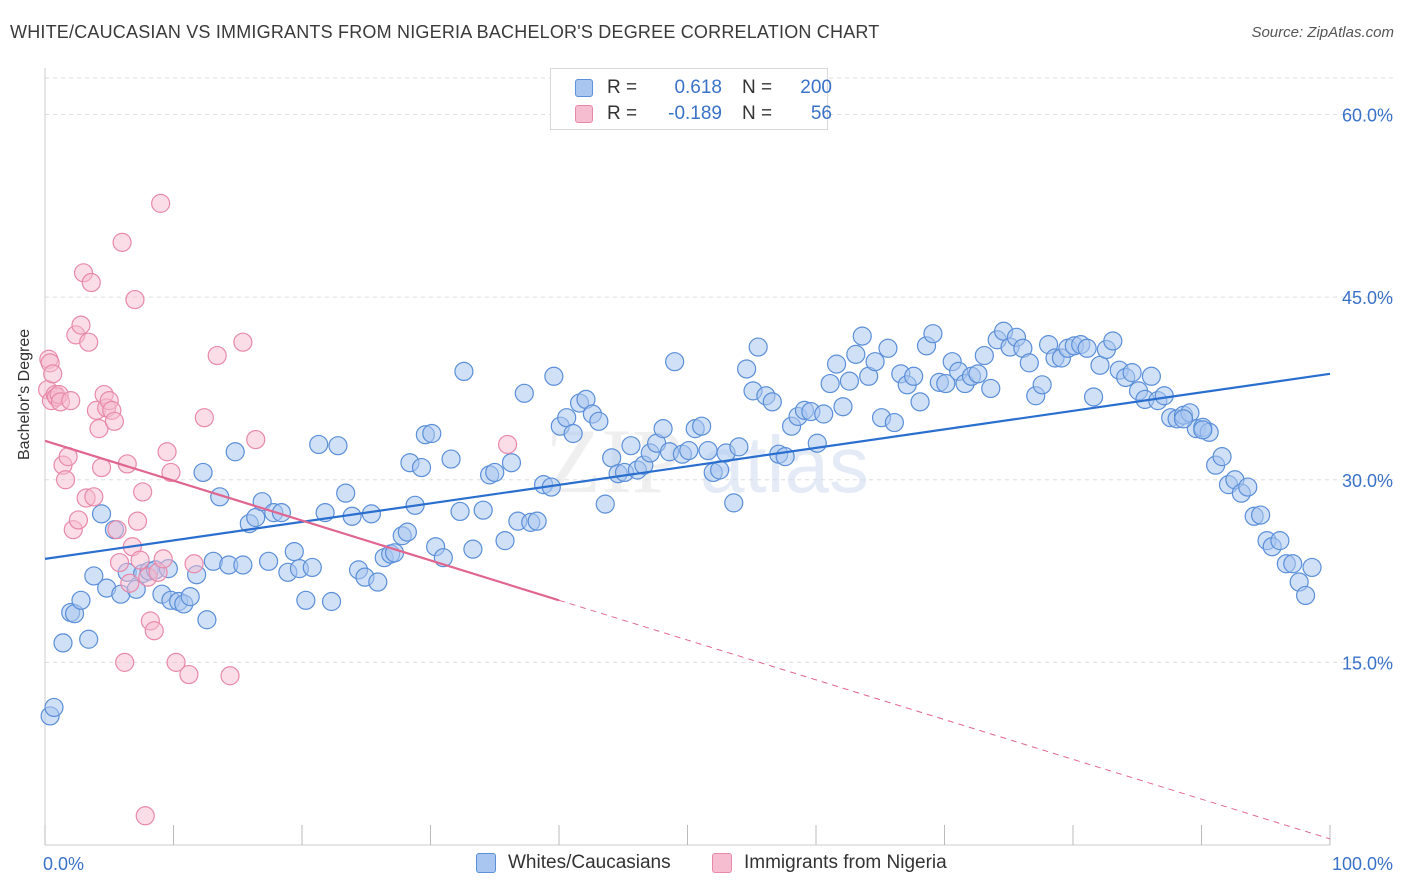 Image resolution: width=1406 pixels, height=892 pixels. I want to click on legend-label-nigeria: Immigrants from Nigeria, so click(845, 862).